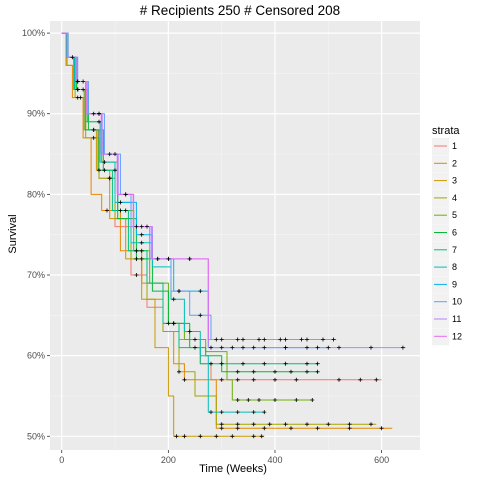 Image resolution: width=480 pixels, height=485 pixels. Describe the element at coordinates (456, 319) in the screenshot. I see `legend-label-11: 11` at that location.